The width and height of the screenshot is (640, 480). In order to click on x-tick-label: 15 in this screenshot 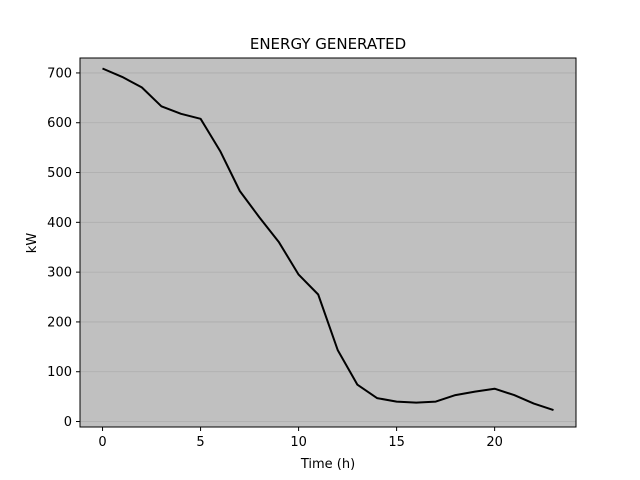, I will do `click(396, 442)`.